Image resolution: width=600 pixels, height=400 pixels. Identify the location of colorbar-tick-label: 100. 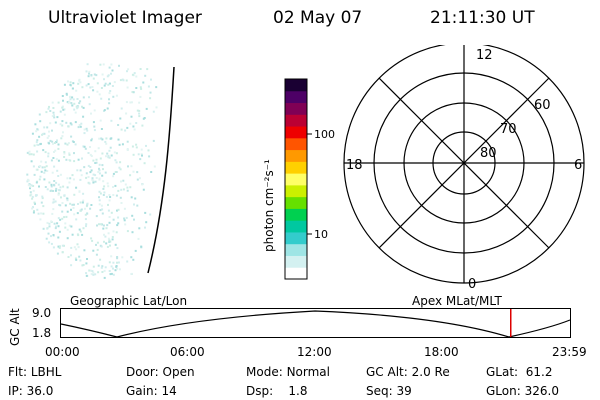
(324, 134).